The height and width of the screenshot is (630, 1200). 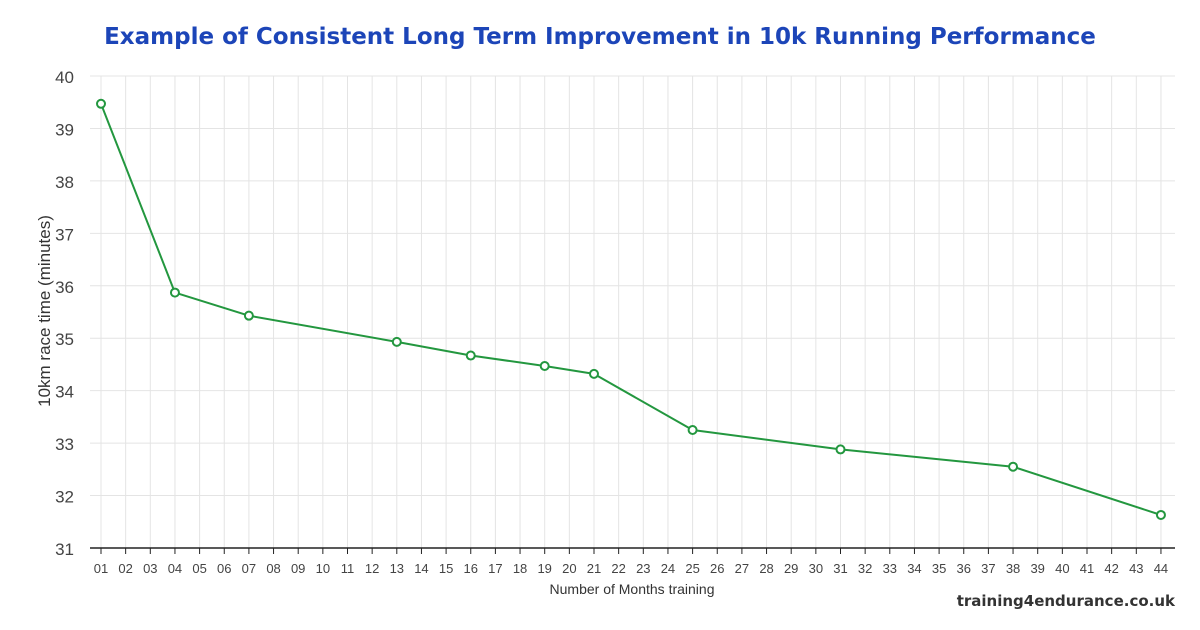 What do you see at coordinates (692, 568) in the screenshot?
I see `x-tick-label: 25` at bounding box center [692, 568].